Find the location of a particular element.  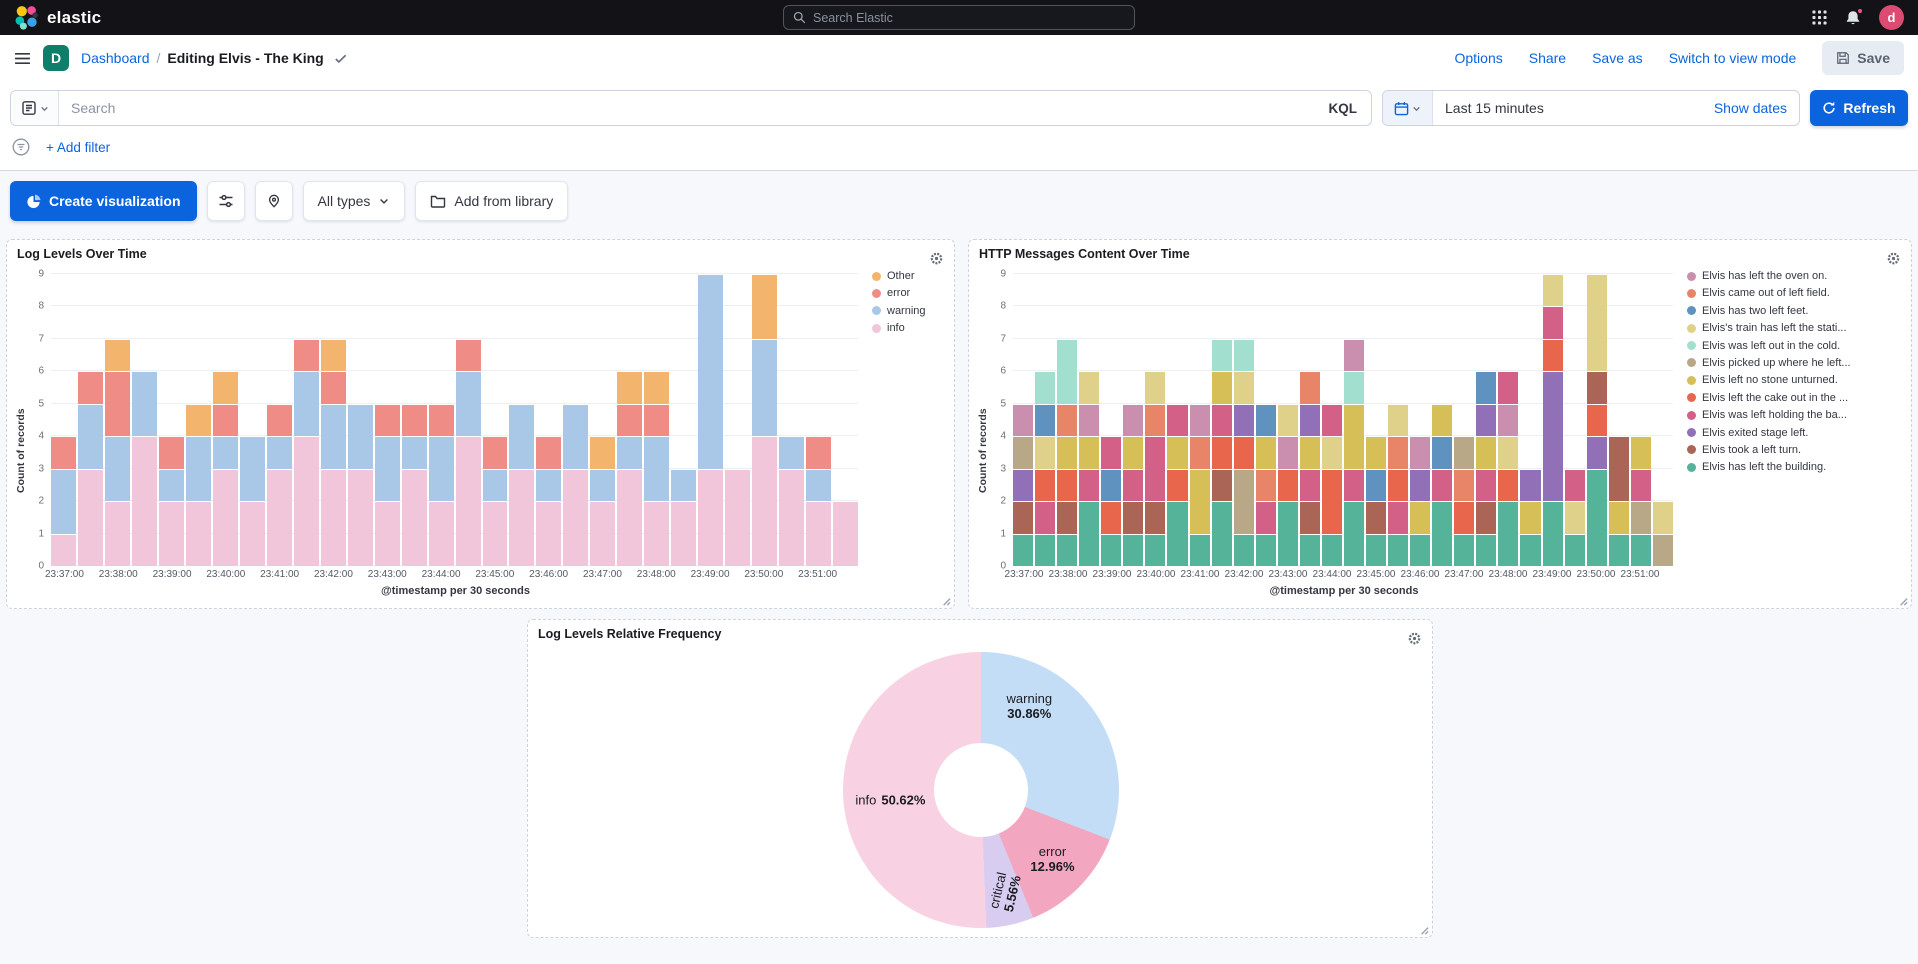

legend-item: Elvis has left the oven on. is located at coordinates (1795, 276).